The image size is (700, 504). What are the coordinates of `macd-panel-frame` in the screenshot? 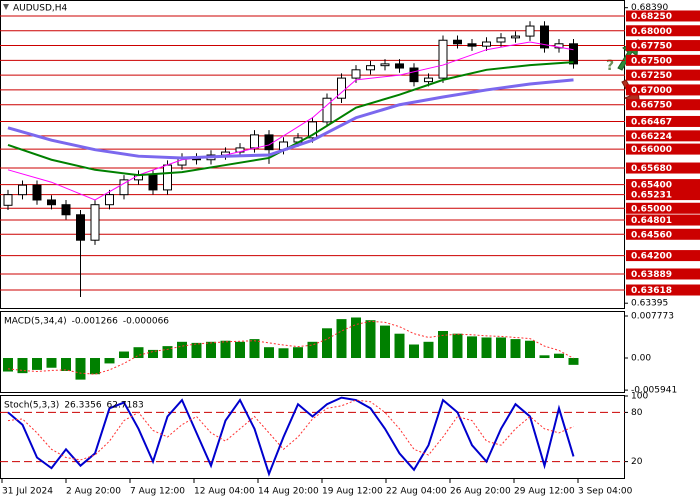 It's located at (312, 352).